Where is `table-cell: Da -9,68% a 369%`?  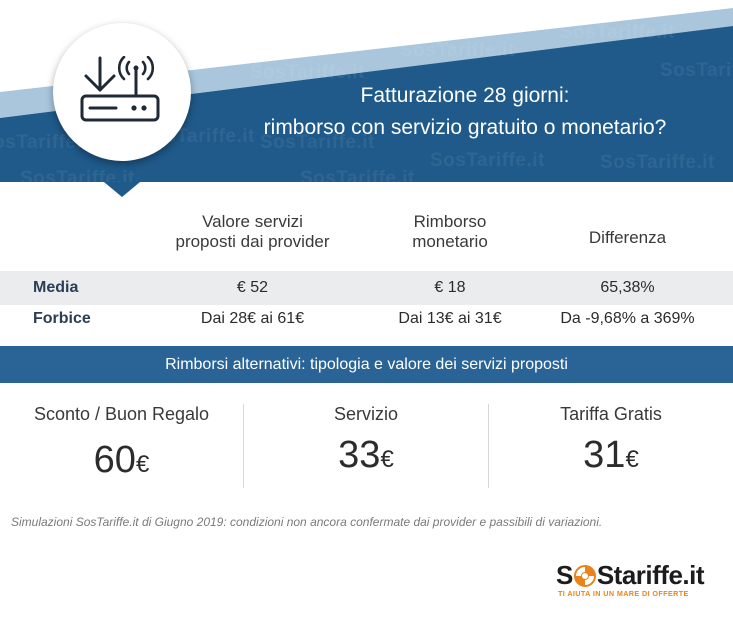 table-cell: Da -9,68% a 369% is located at coordinates (627, 318).